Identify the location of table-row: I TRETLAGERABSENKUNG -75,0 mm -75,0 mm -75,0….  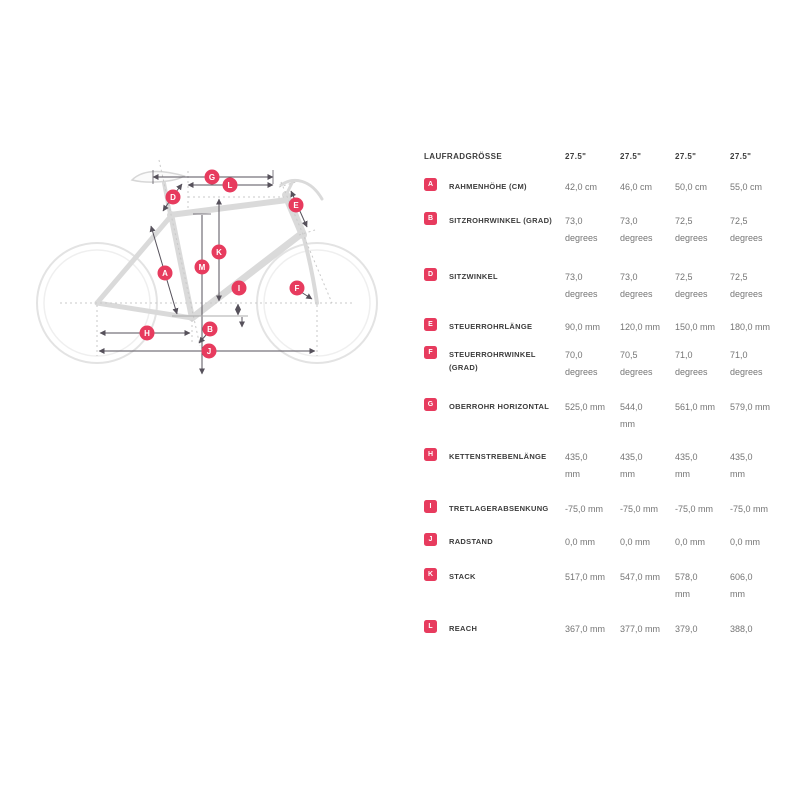
(605, 510).